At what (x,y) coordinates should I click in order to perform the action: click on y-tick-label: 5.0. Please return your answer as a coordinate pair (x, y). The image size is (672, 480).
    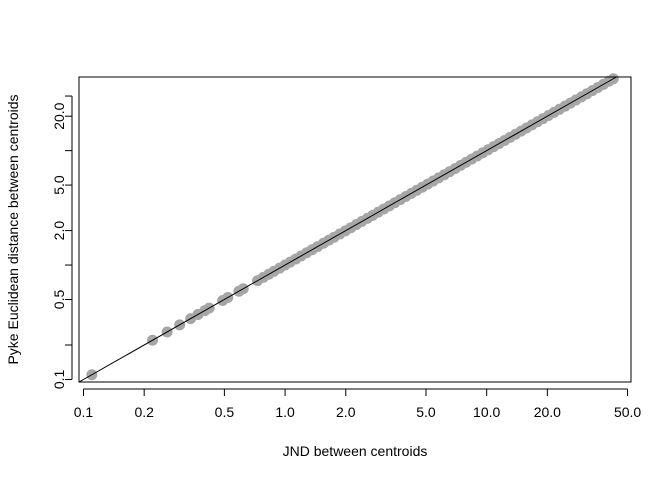
    Looking at the image, I should click on (59, 185).